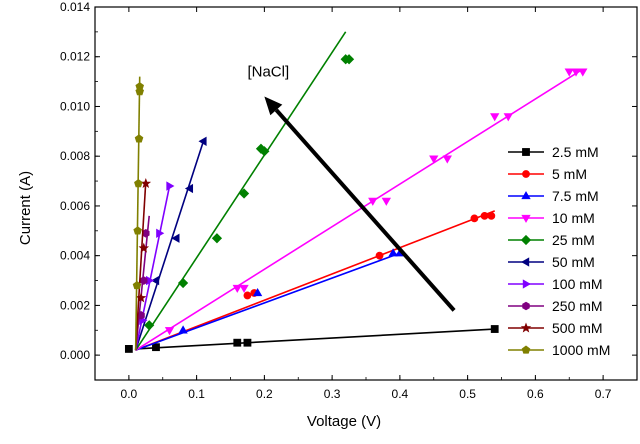  I want to click on x-tick-label: 0.5, so click(467, 394).